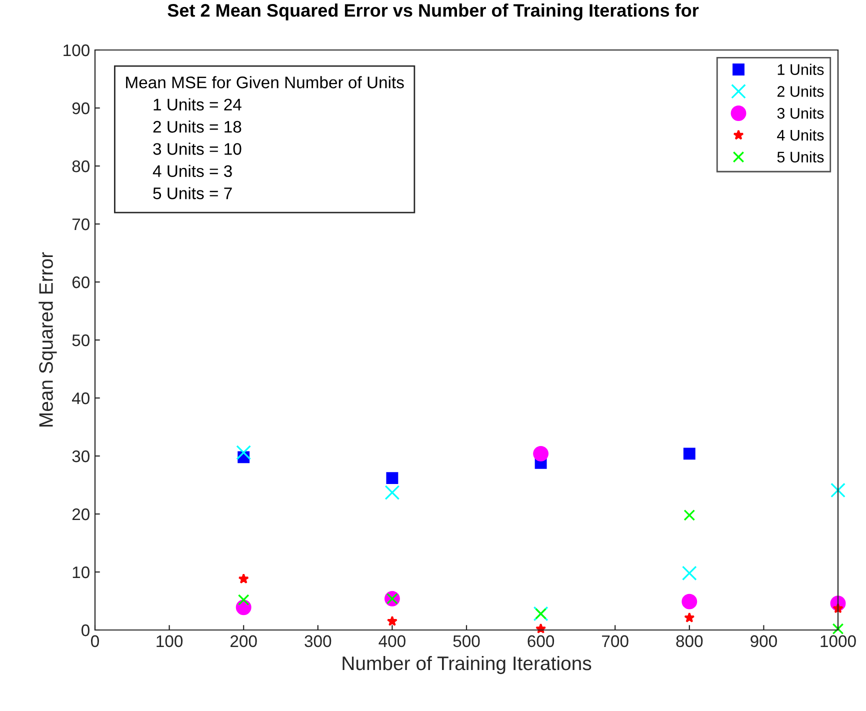 This screenshot has height=711, width=866. I want to click on annotation: 3 Units = 10, so click(197, 148).